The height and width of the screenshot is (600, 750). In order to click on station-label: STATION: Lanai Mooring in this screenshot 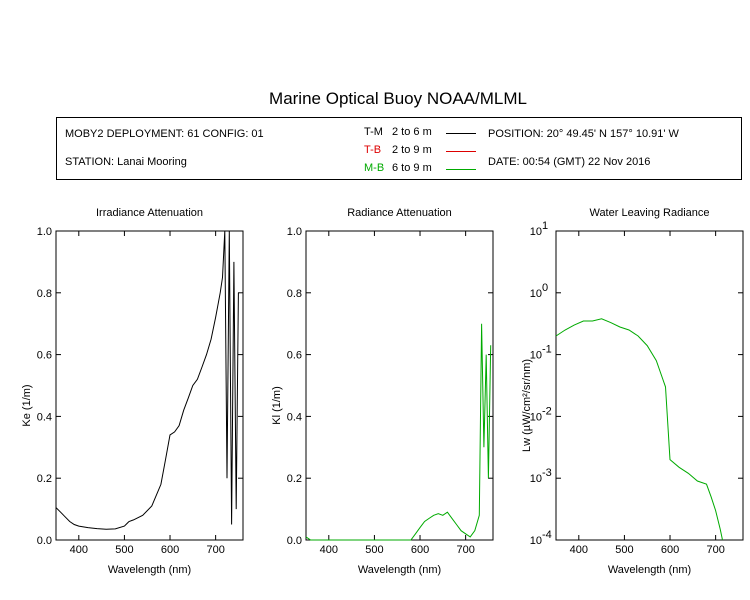, I will do `click(126, 162)`.